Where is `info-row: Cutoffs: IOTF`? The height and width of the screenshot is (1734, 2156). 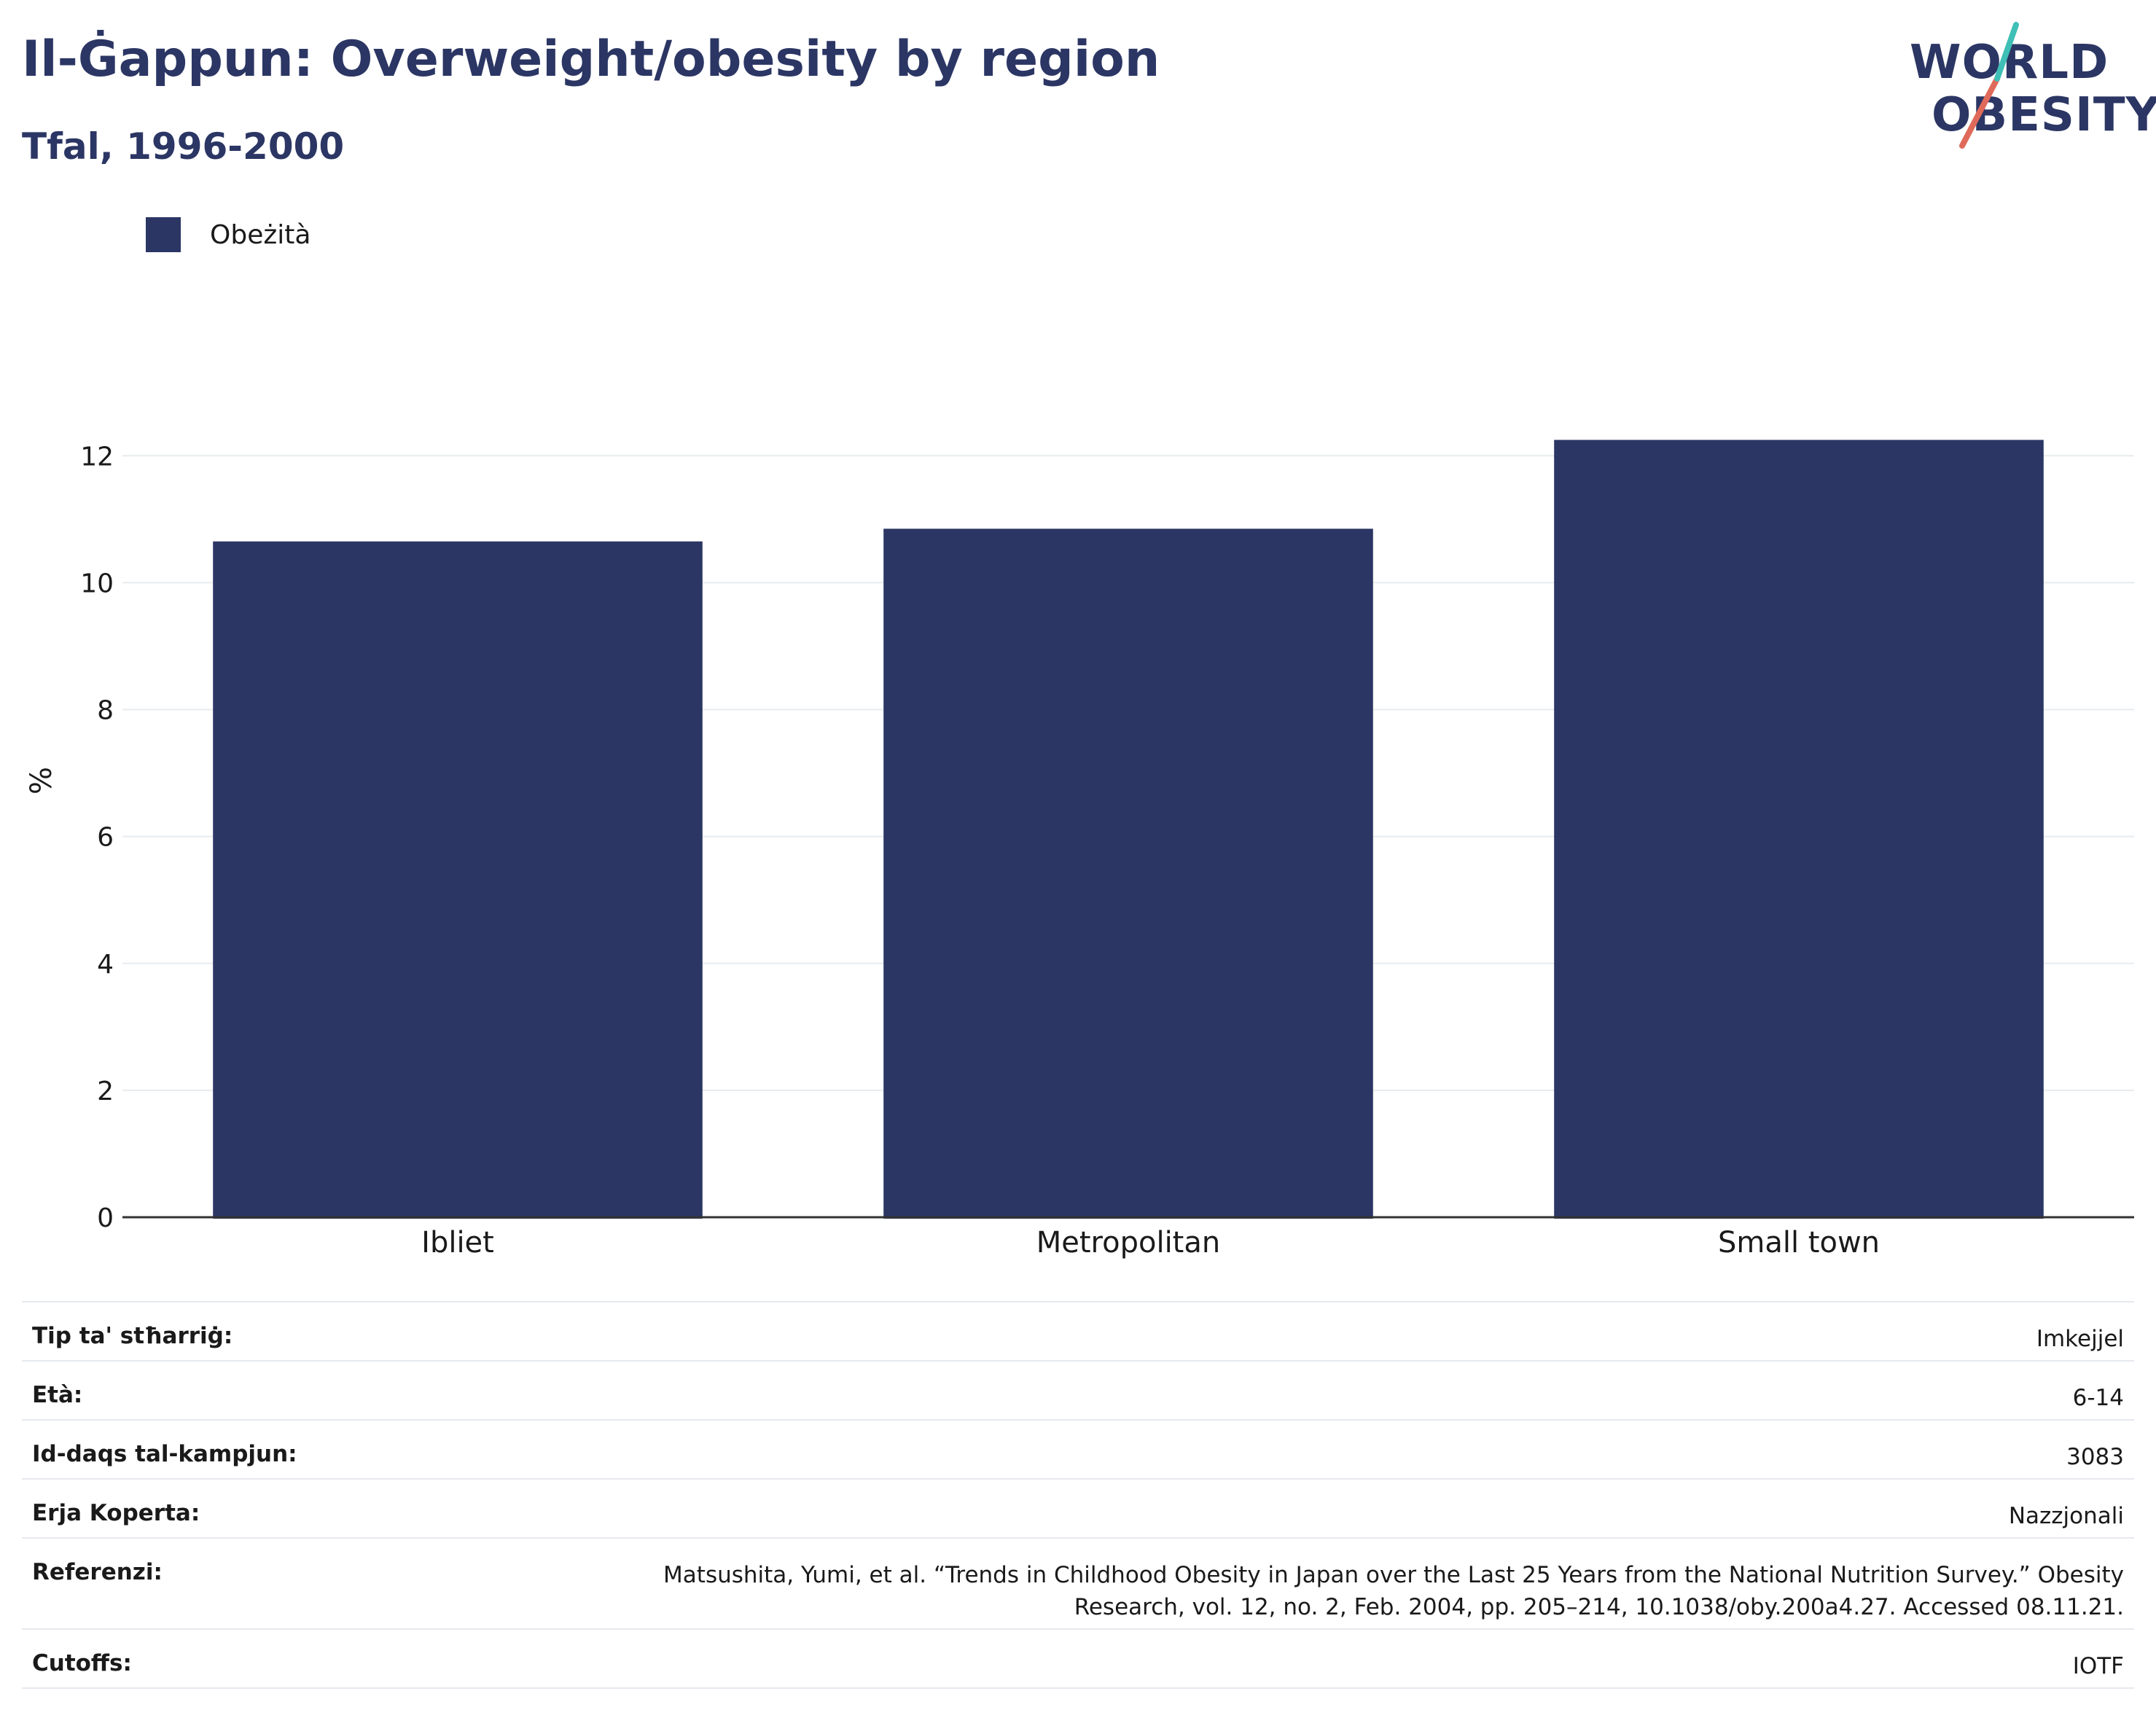
info-row: Cutoffs: IOTF is located at coordinates (1078, 1658).